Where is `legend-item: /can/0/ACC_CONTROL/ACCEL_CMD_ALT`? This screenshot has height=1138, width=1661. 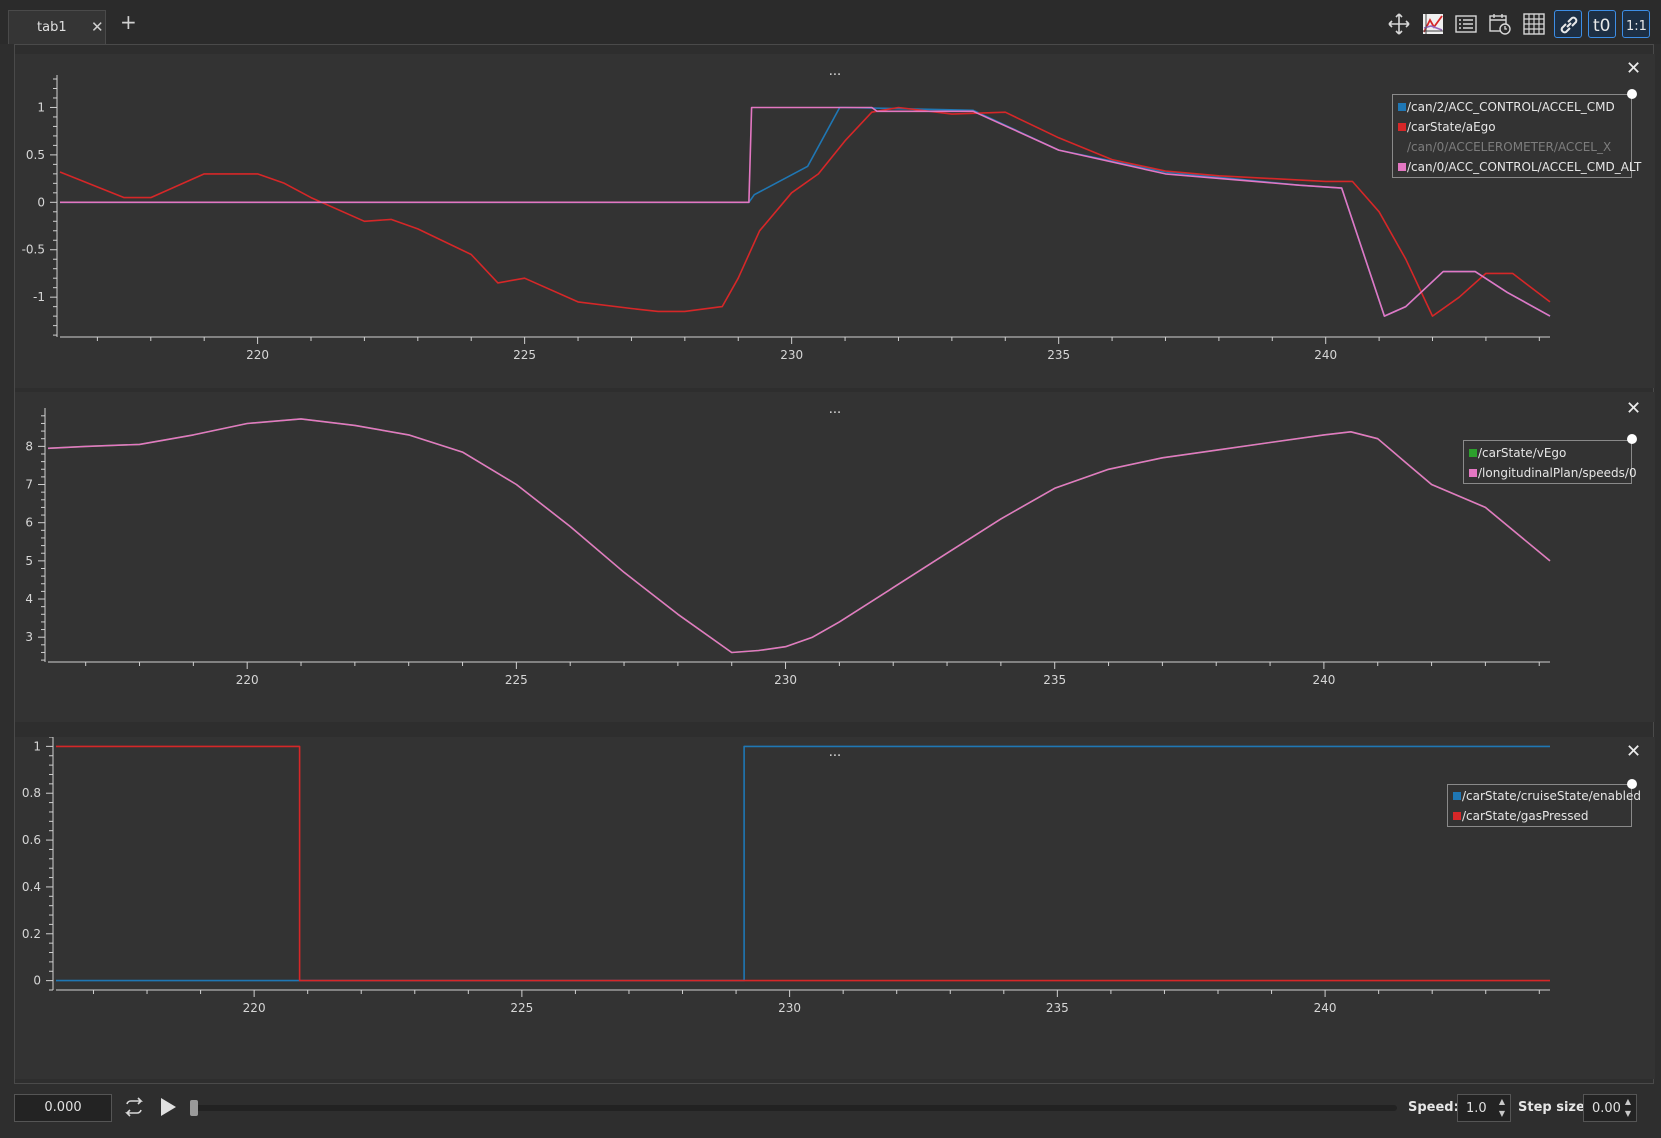
legend-item: /can/0/ACC_CONTROL/ACCEL_CMD_ALT is located at coordinates (1517, 167).